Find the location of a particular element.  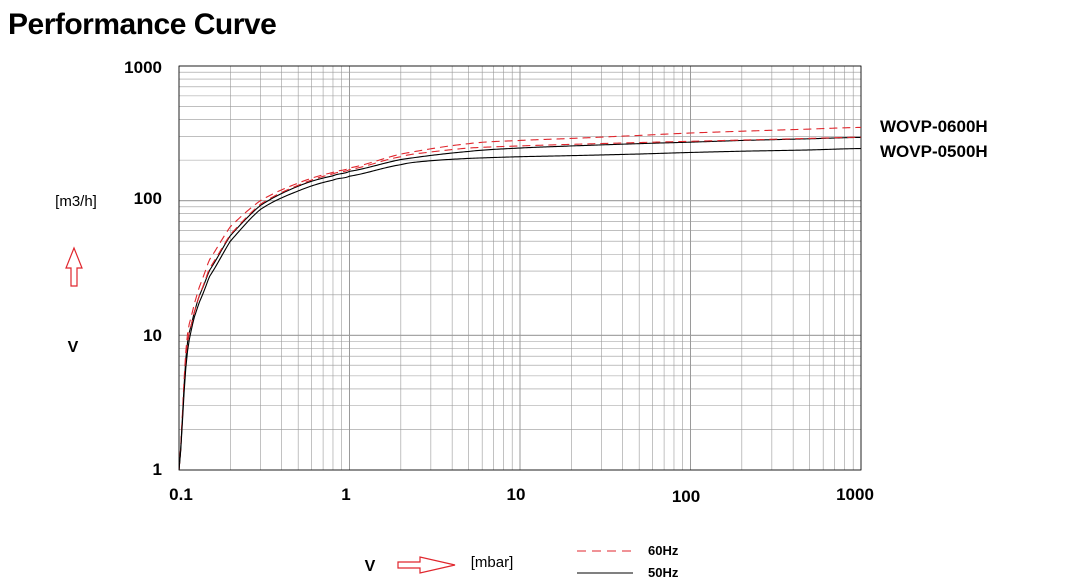

x-tick-0-1: 0.1 is located at coordinates (181, 494).